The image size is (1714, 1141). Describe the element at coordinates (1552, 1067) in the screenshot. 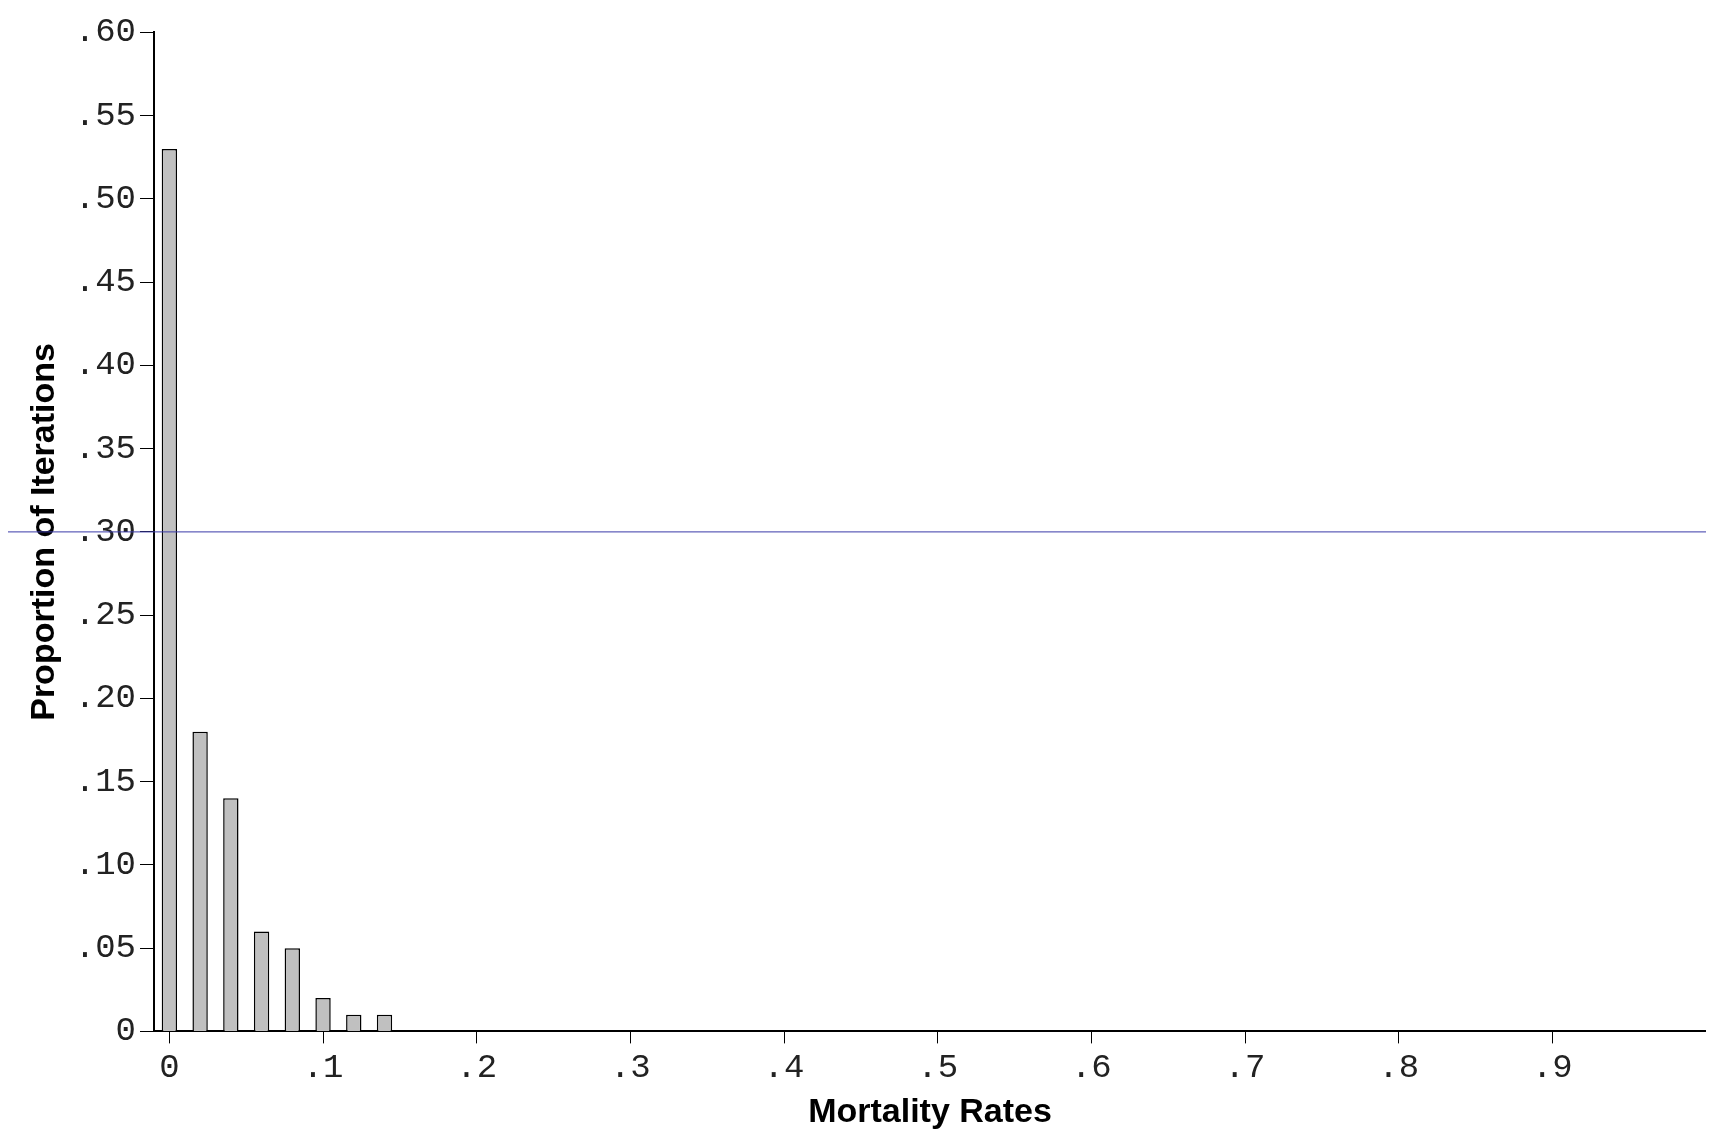

I see `x-tick-label: .9` at that location.